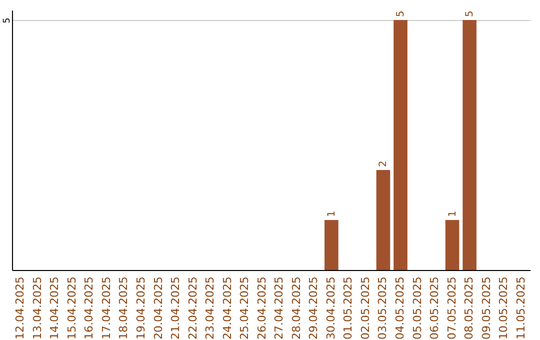 This screenshot has height=340, width=540. Describe the element at coordinates (20, 308) in the screenshot. I see `x-tick-label: 12.04.2025` at that location.